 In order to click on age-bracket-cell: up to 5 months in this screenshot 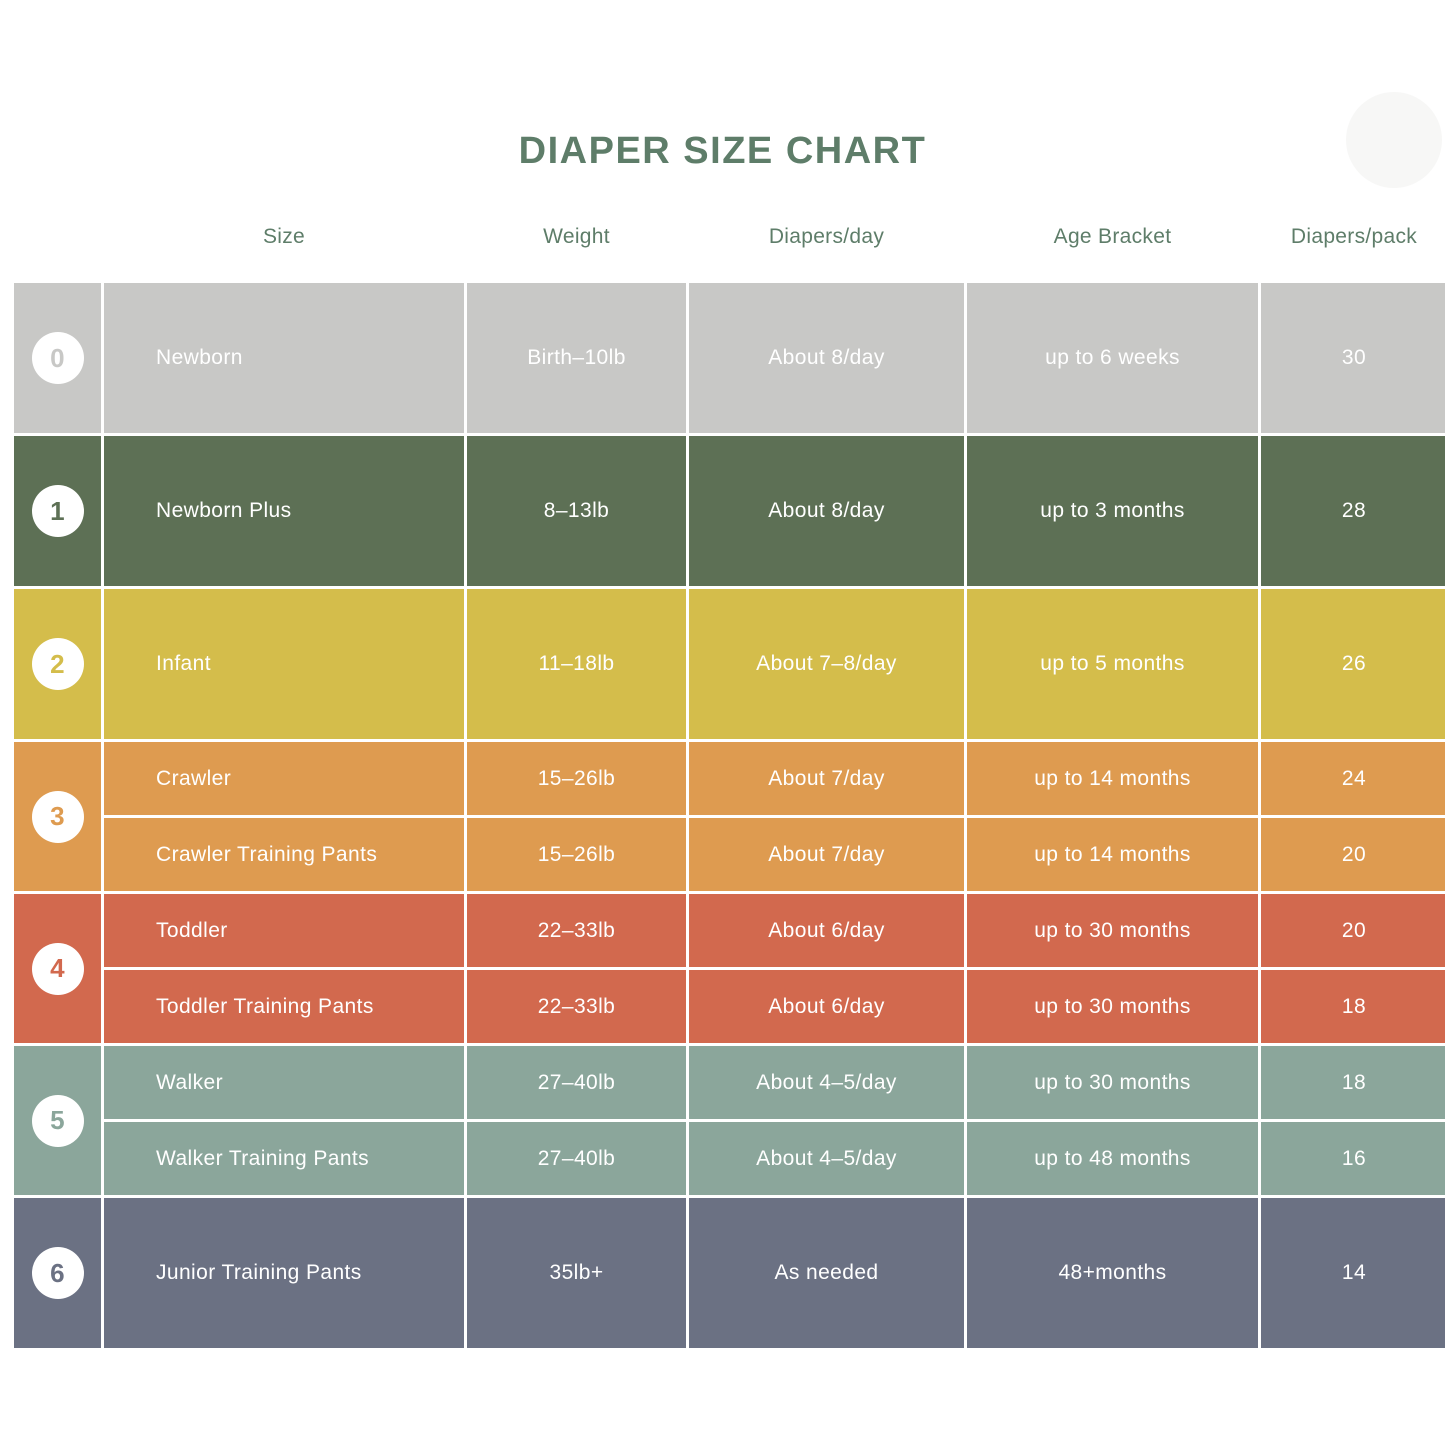, I will do `click(1112, 664)`.